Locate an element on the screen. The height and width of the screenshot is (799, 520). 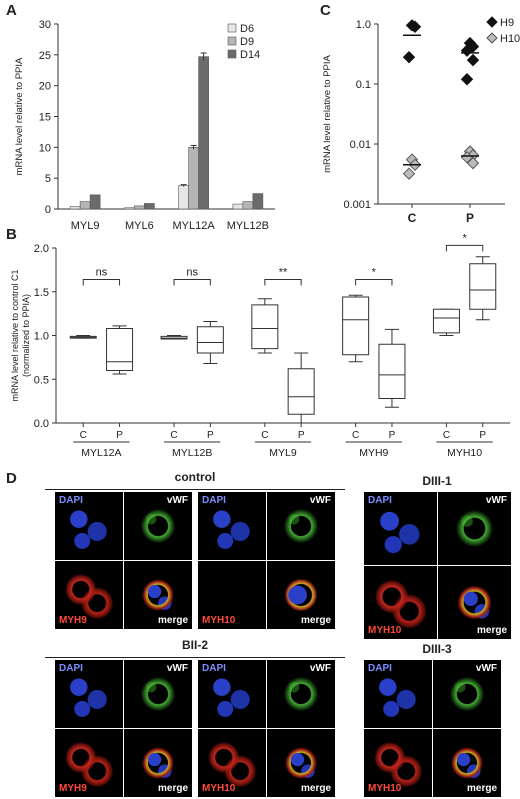
y-tick-label: 2.0 is located at coordinates (41, 249).